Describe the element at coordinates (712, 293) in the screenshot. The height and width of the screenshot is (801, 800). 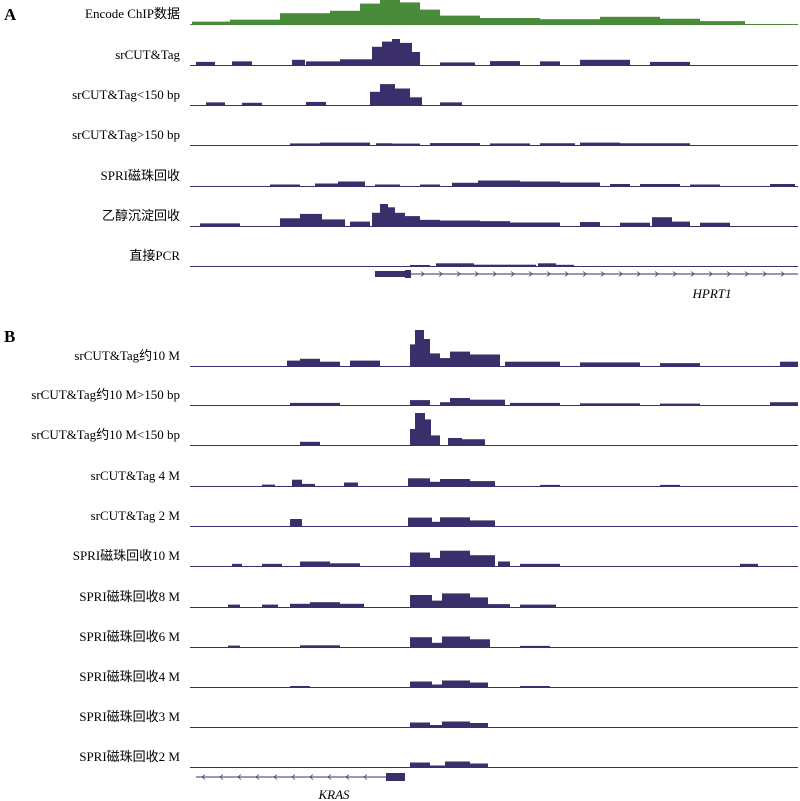
I see `gene-name-label: HPRT1` at that location.